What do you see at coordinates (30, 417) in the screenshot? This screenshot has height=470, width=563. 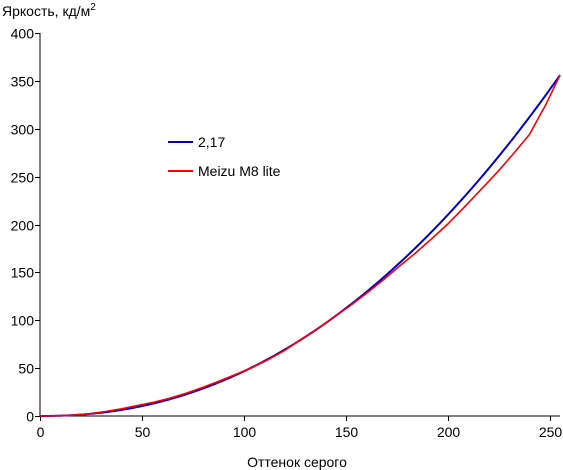 I see `y-tick-label: 0` at bounding box center [30, 417].